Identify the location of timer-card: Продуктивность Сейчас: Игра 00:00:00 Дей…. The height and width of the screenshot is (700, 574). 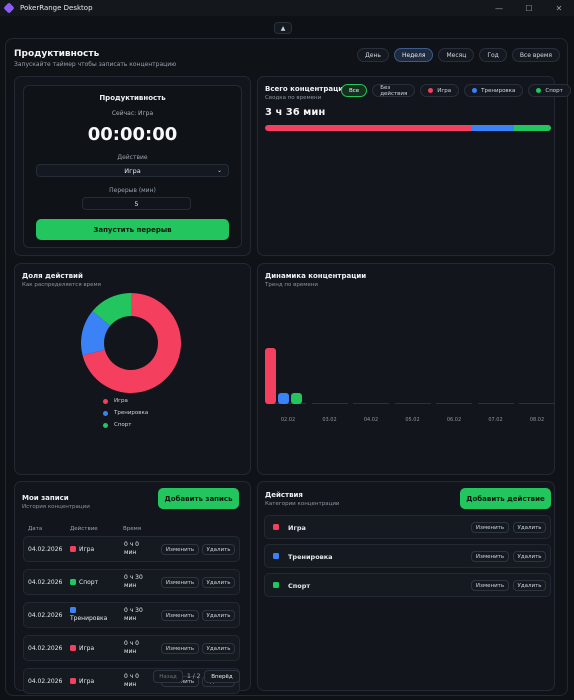
(132, 166).